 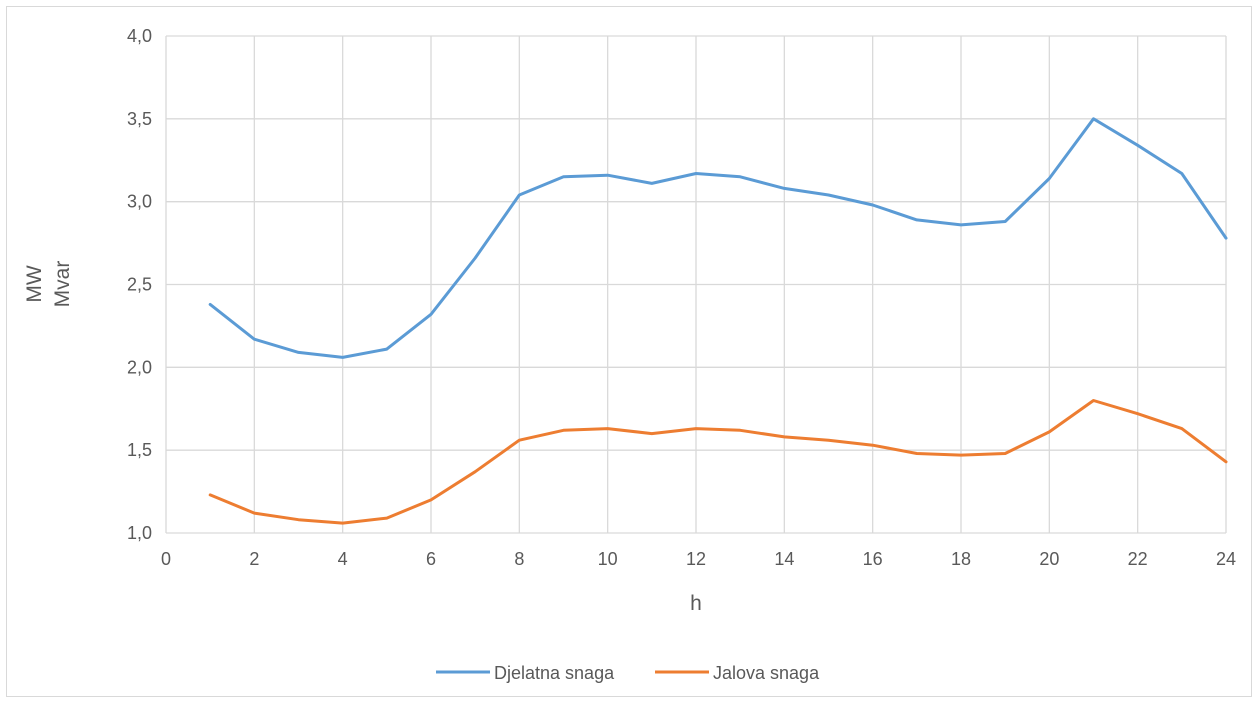 I want to click on x-tick-label: 22, so click(x=1138, y=559).